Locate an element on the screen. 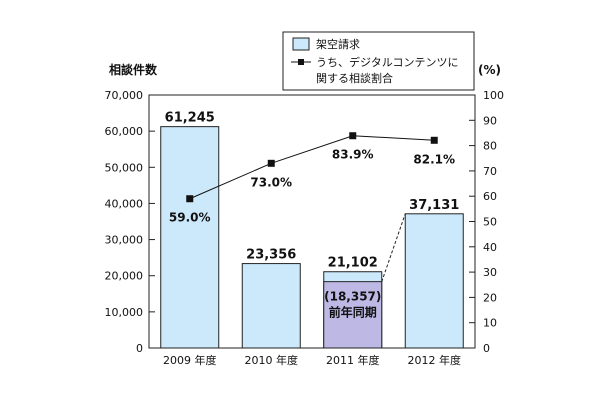 The width and height of the screenshot is (610, 400). y2-tick-label: 10 is located at coordinates (490, 323).